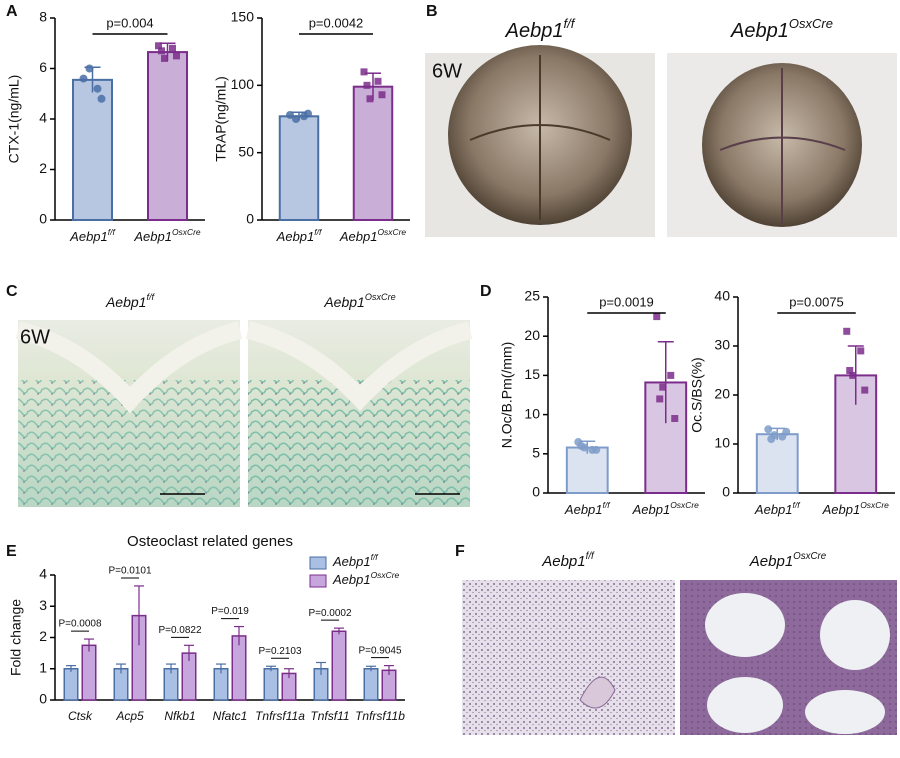 The height and width of the screenshot is (758, 900). Describe the element at coordinates (486, 291) in the screenshot. I see `panel-letter: D` at that location.